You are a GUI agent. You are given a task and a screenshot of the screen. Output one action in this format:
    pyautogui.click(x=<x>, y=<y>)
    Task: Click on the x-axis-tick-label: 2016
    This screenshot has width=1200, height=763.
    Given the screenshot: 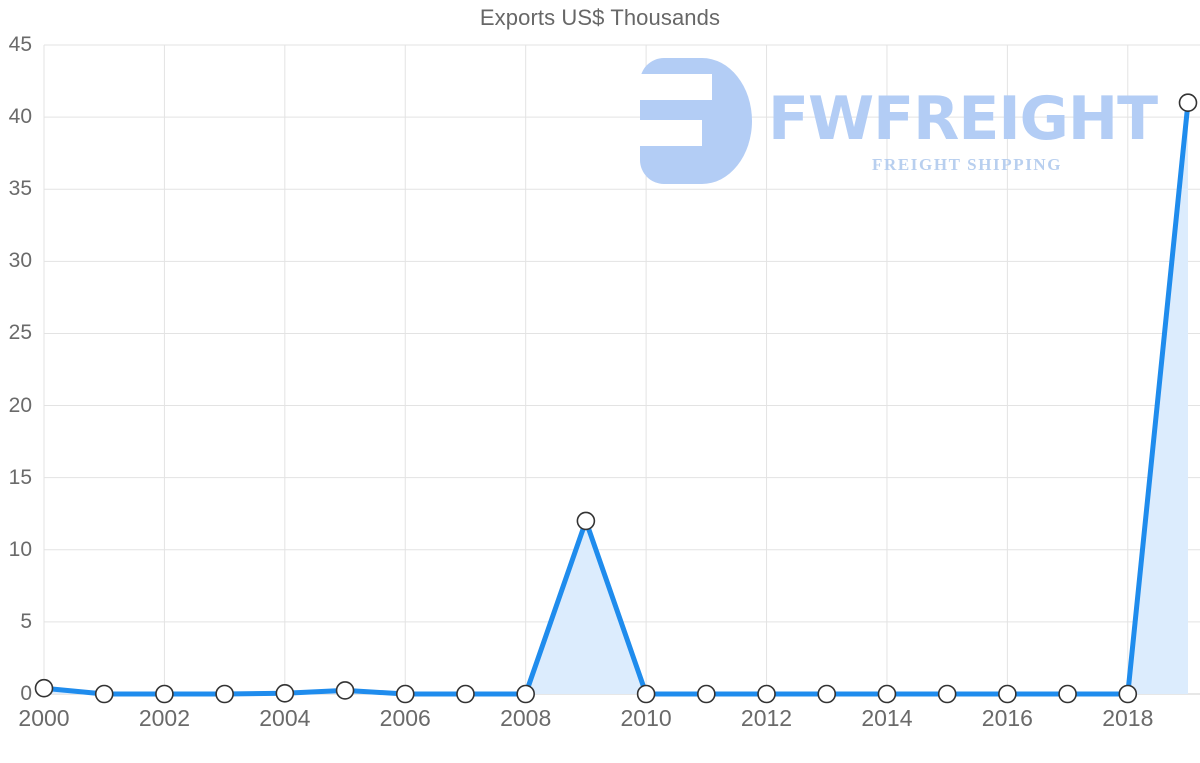 What is the action you would take?
    pyautogui.click(x=1007, y=718)
    